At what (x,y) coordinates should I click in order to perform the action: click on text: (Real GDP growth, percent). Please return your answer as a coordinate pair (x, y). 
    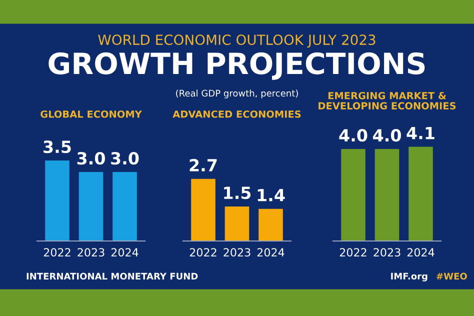
    Looking at the image, I should click on (237, 94).